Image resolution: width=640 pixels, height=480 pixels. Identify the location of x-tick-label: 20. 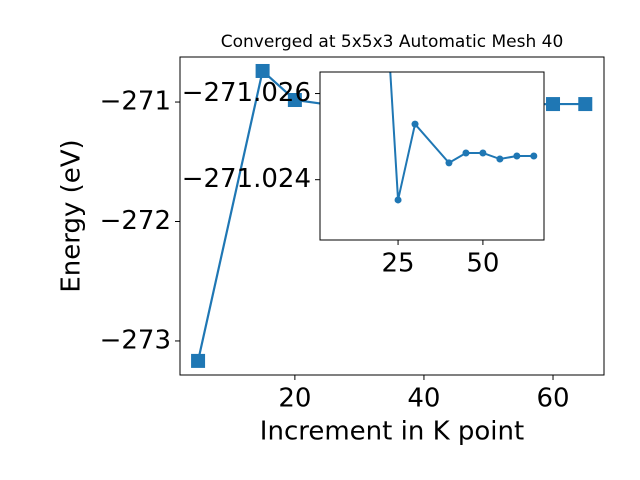
(294, 399).